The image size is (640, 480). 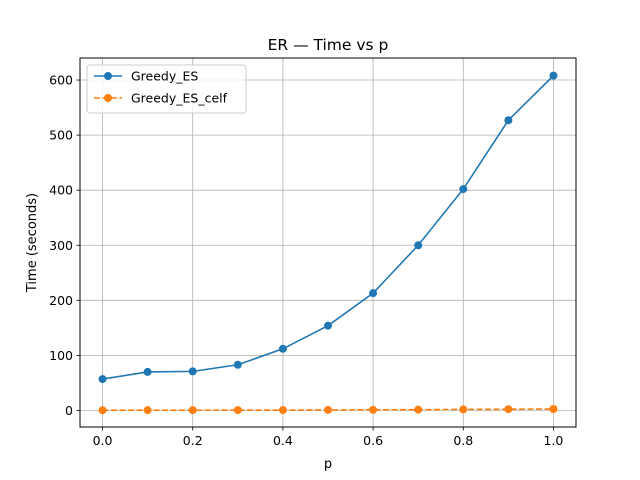 I want to click on legend-box, so click(x=166, y=89).